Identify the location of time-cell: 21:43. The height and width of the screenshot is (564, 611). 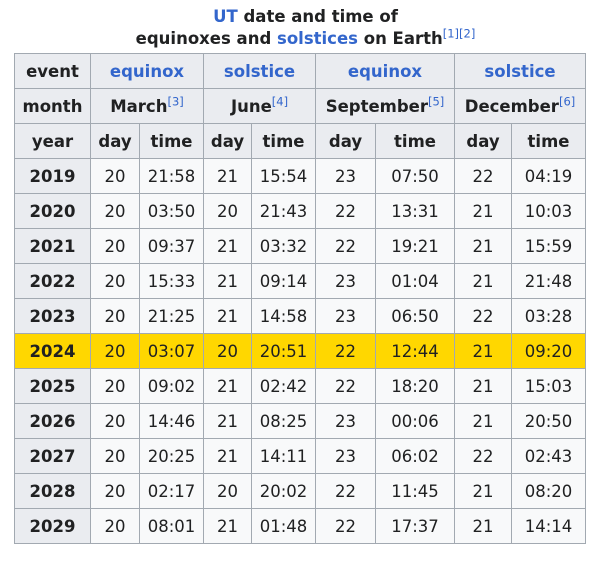
(283, 211).